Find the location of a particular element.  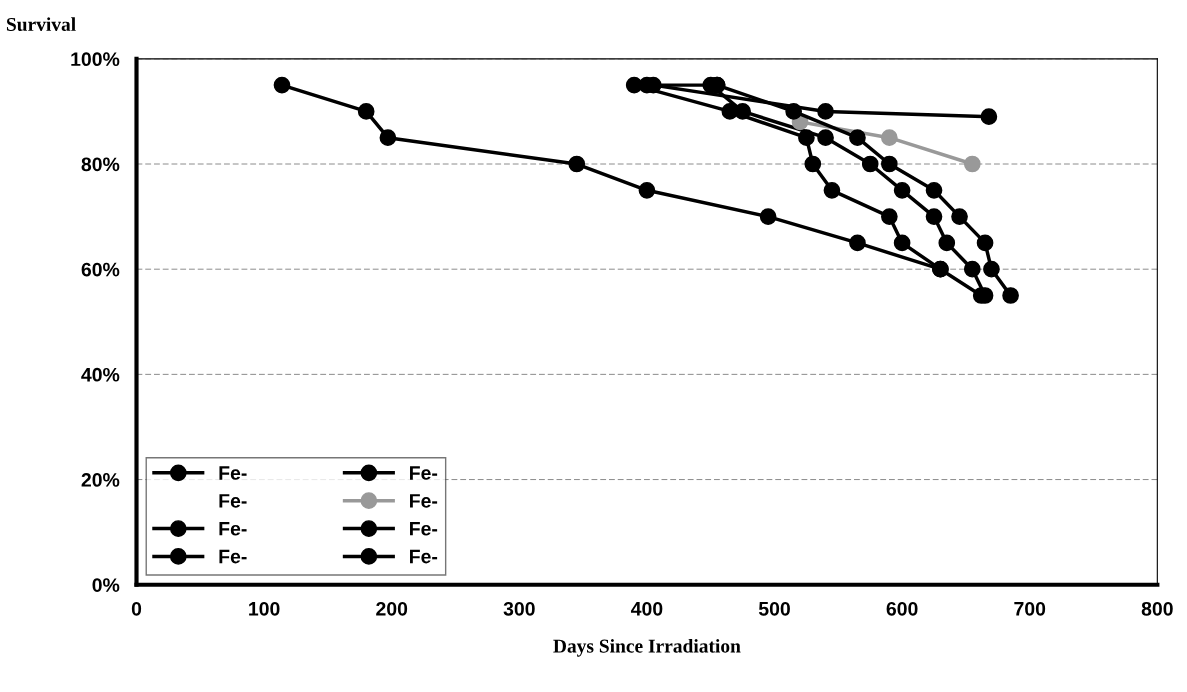

y-tick-label: 40% is located at coordinates (100, 374).